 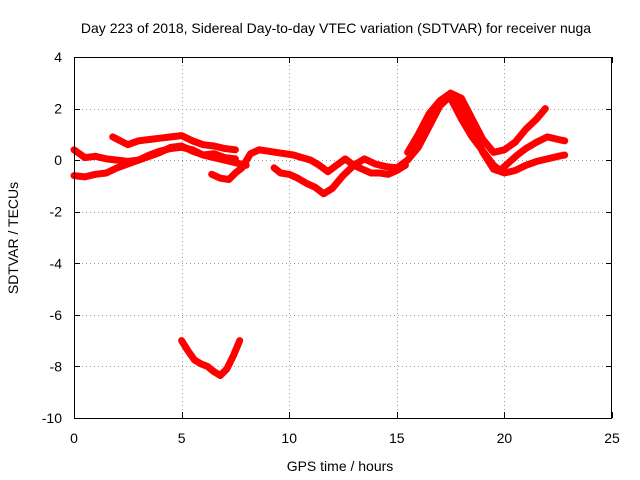 I want to click on y-tick-label: -4, so click(x=56, y=263).